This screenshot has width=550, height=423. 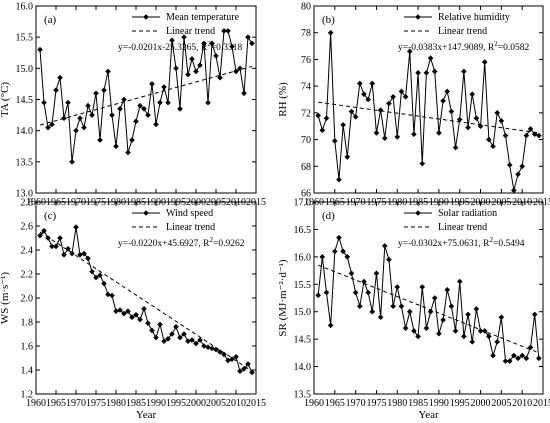 What do you see at coordinates (306, 7) in the screenshot?
I see `y-tick-label: 80` at bounding box center [306, 7].